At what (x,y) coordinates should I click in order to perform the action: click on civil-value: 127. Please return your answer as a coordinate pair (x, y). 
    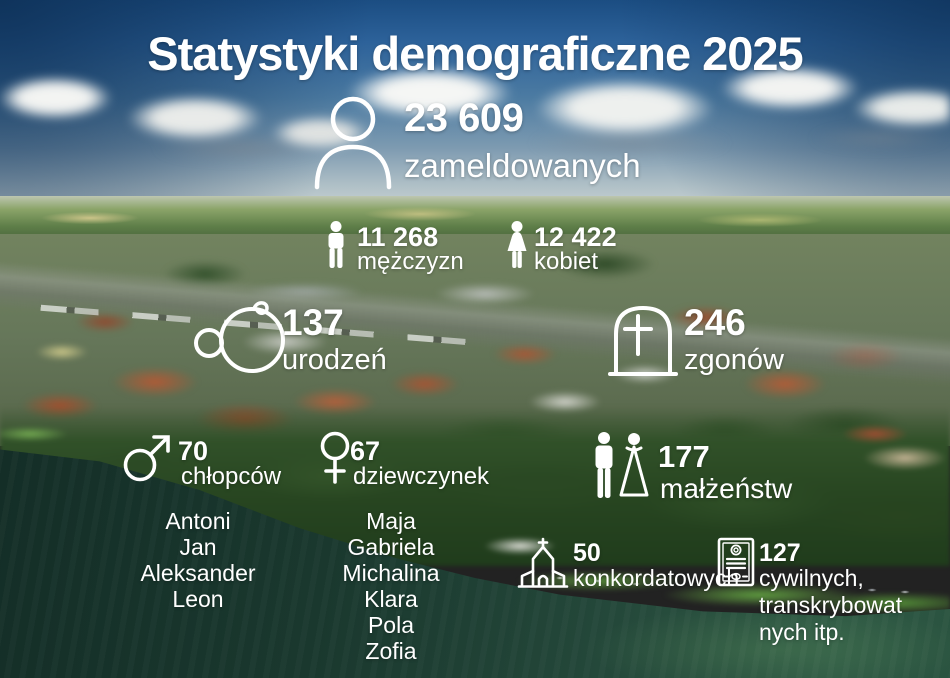
    Looking at the image, I should click on (780, 553).